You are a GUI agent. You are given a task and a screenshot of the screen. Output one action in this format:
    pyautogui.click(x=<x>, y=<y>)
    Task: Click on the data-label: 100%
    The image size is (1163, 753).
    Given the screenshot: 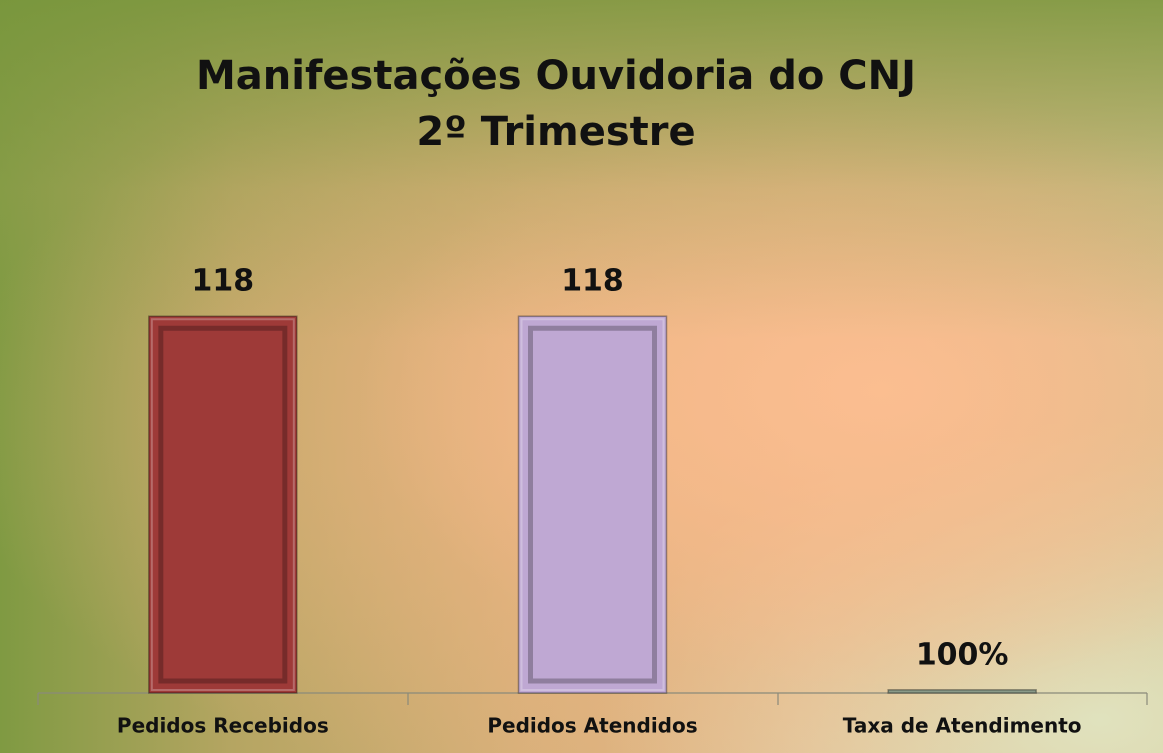 What is the action you would take?
    pyautogui.click(x=962, y=654)
    